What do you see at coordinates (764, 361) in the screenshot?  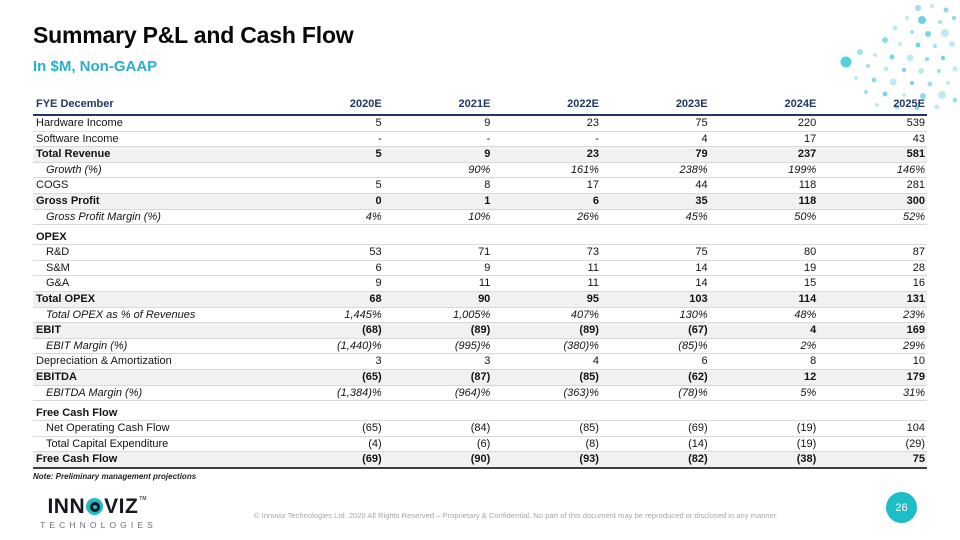 I see `cell: 8` at bounding box center [764, 361].